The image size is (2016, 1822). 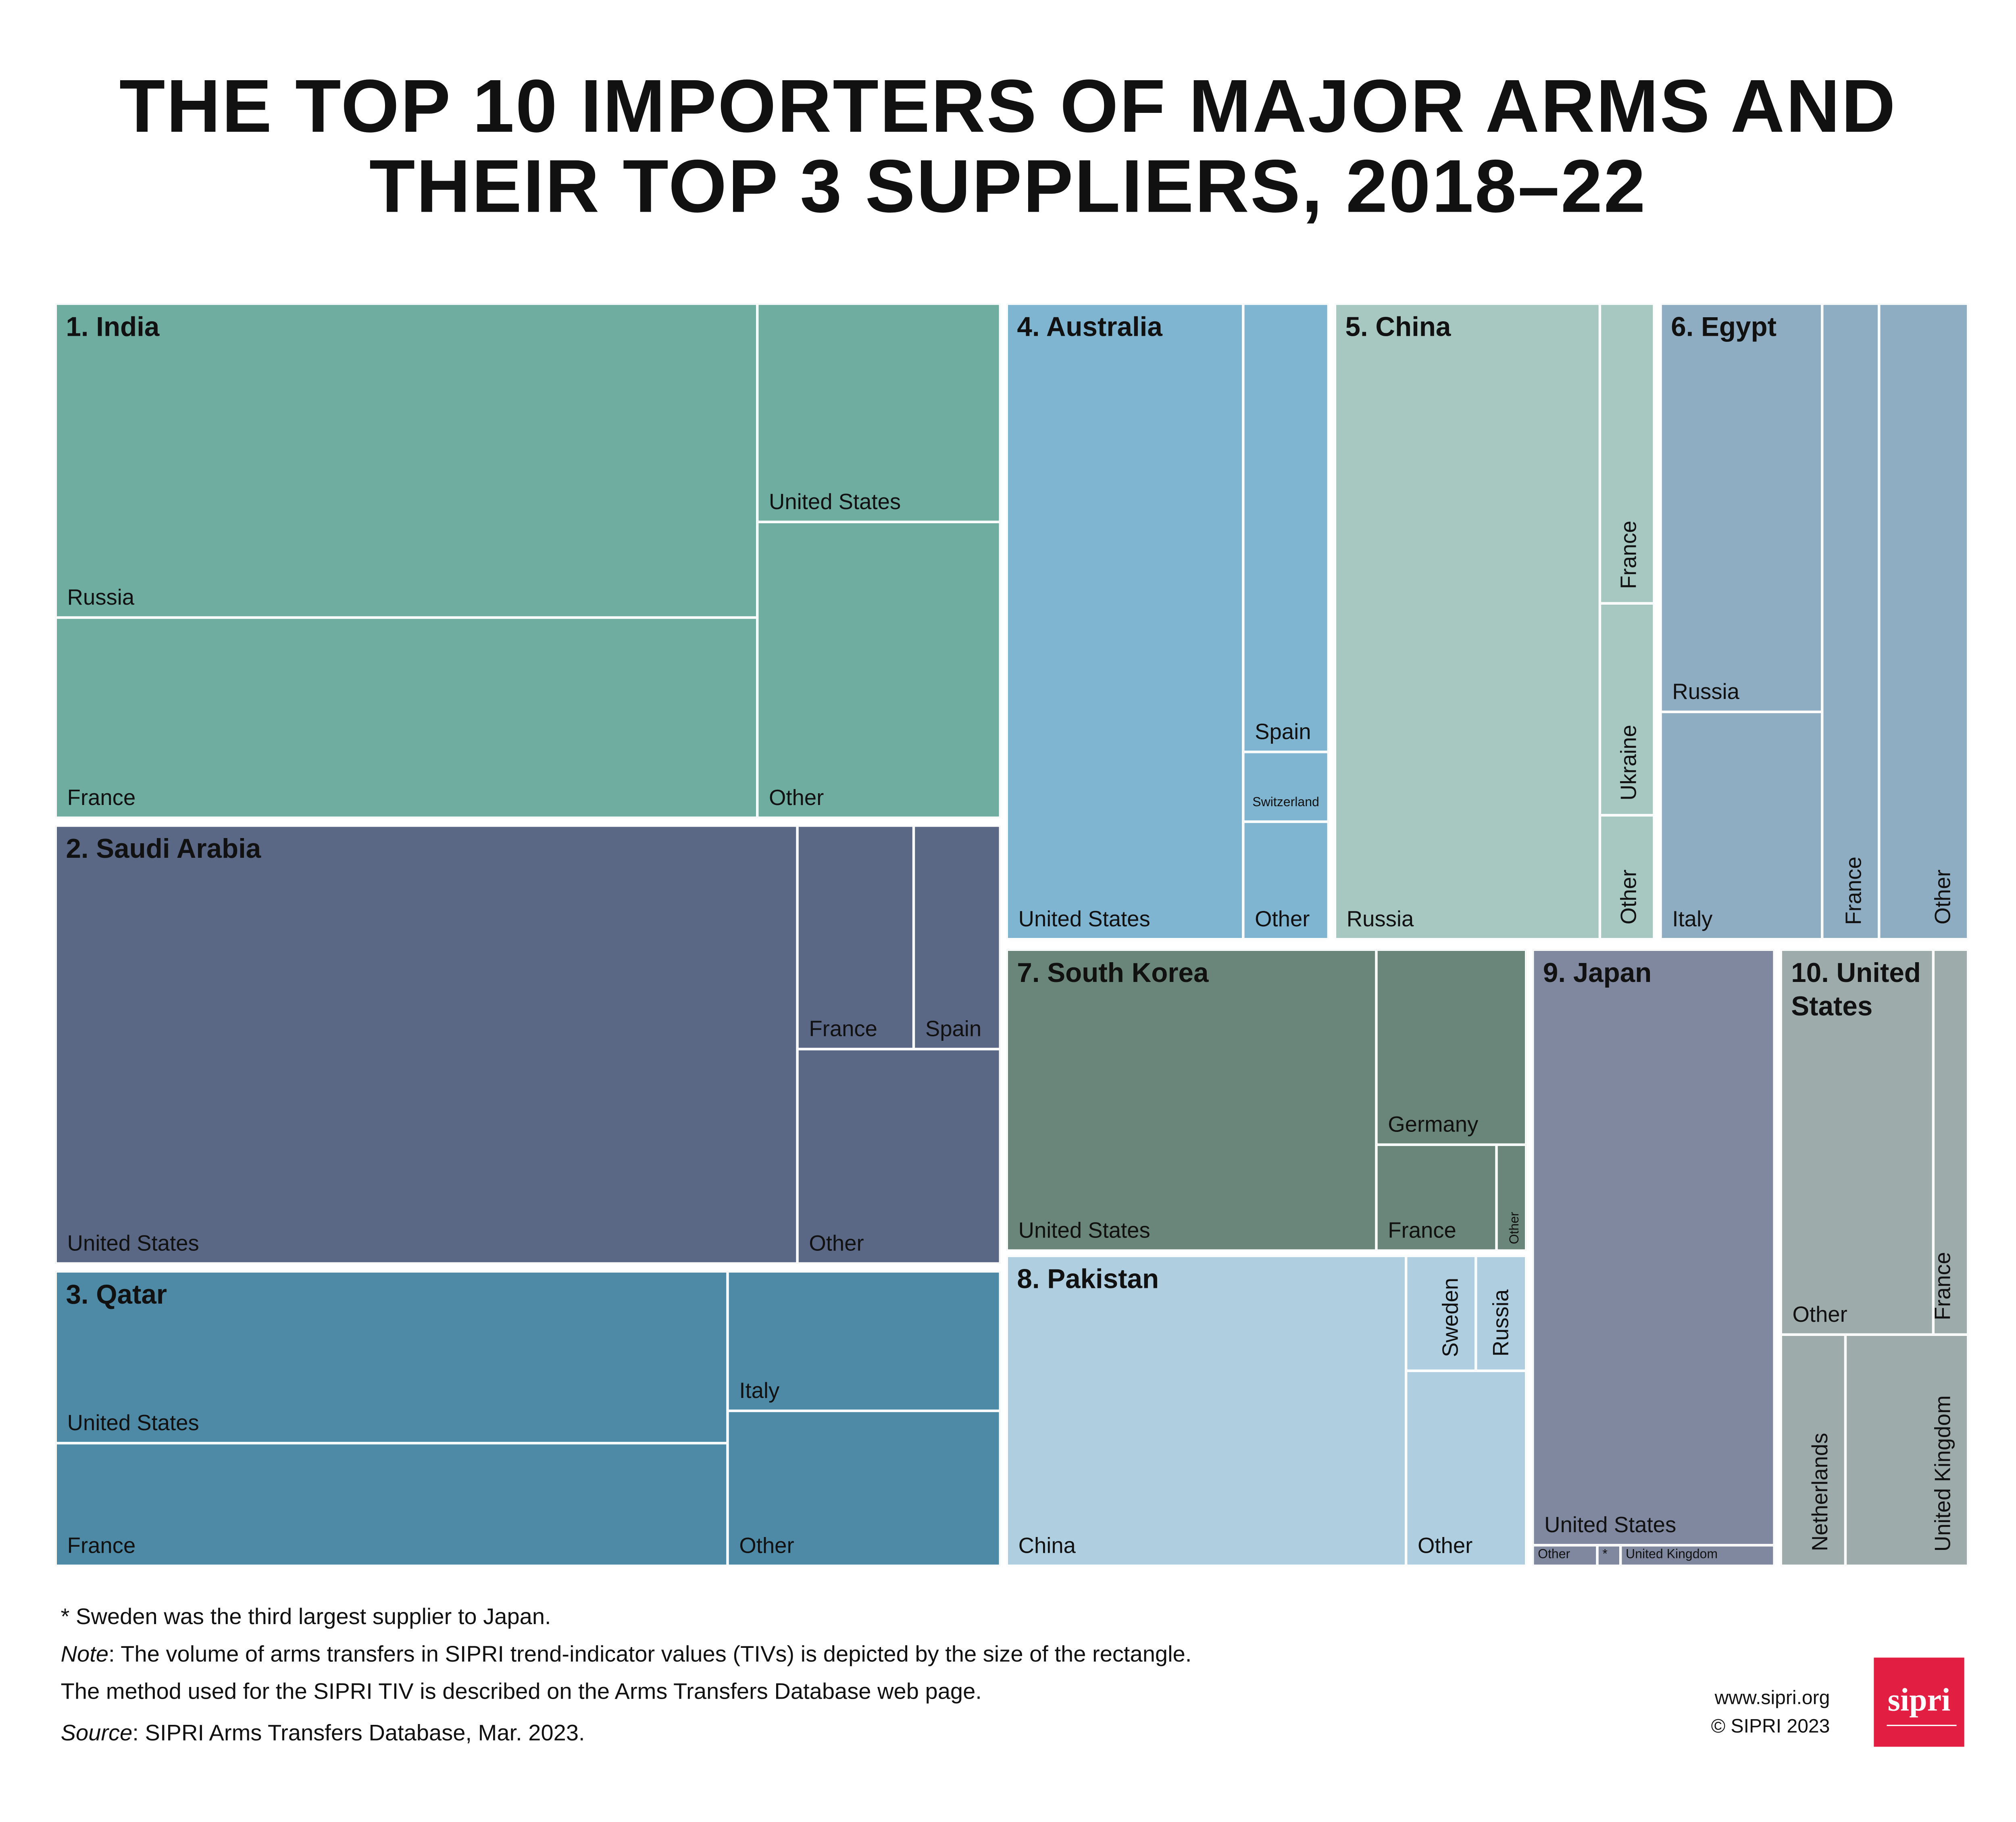 What do you see at coordinates (116, 1295) in the screenshot?
I see `importer-label: 3. Qatar` at bounding box center [116, 1295].